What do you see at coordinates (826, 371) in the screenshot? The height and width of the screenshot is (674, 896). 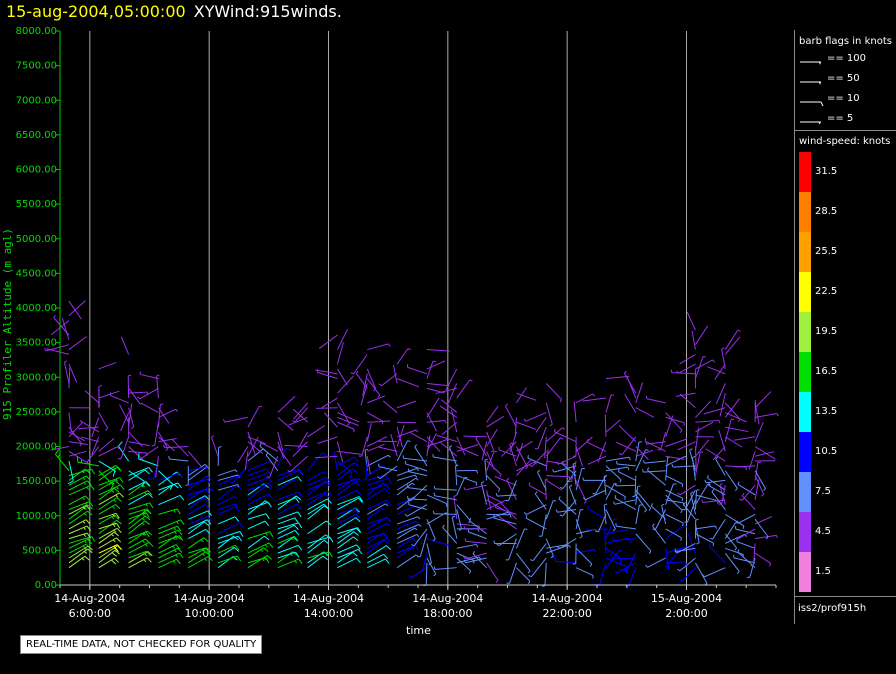 I see `color-scale-label: 16.5` at bounding box center [826, 371].